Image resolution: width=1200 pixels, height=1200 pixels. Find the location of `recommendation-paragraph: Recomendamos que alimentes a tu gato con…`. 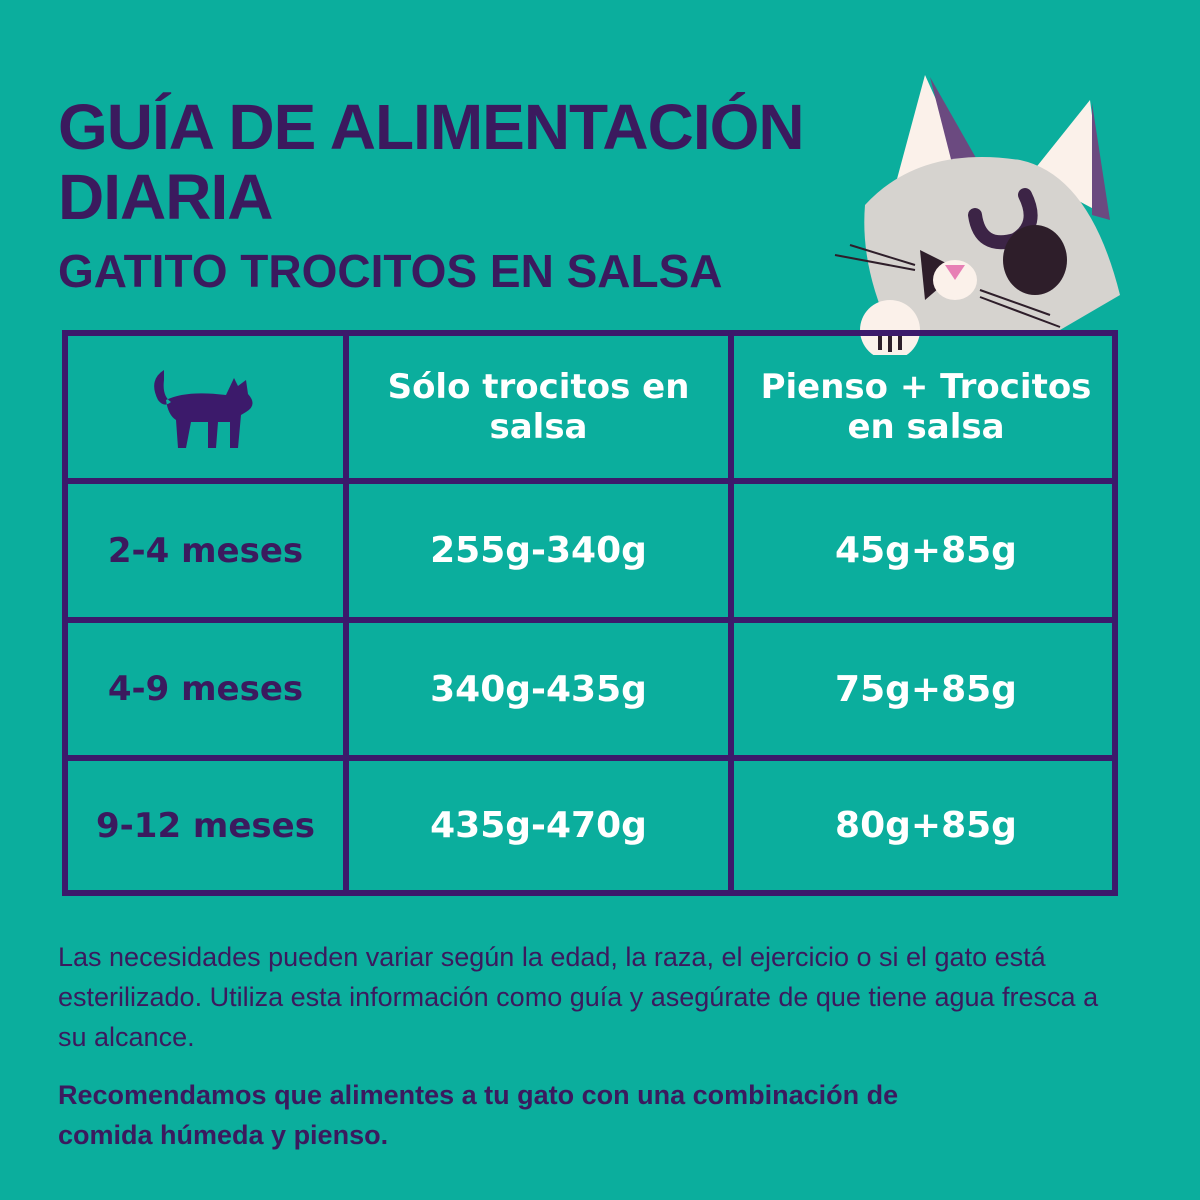

recommendation-paragraph: Recomendamos que alimentes a tu gato con… is located at coordinates (478, 1115).